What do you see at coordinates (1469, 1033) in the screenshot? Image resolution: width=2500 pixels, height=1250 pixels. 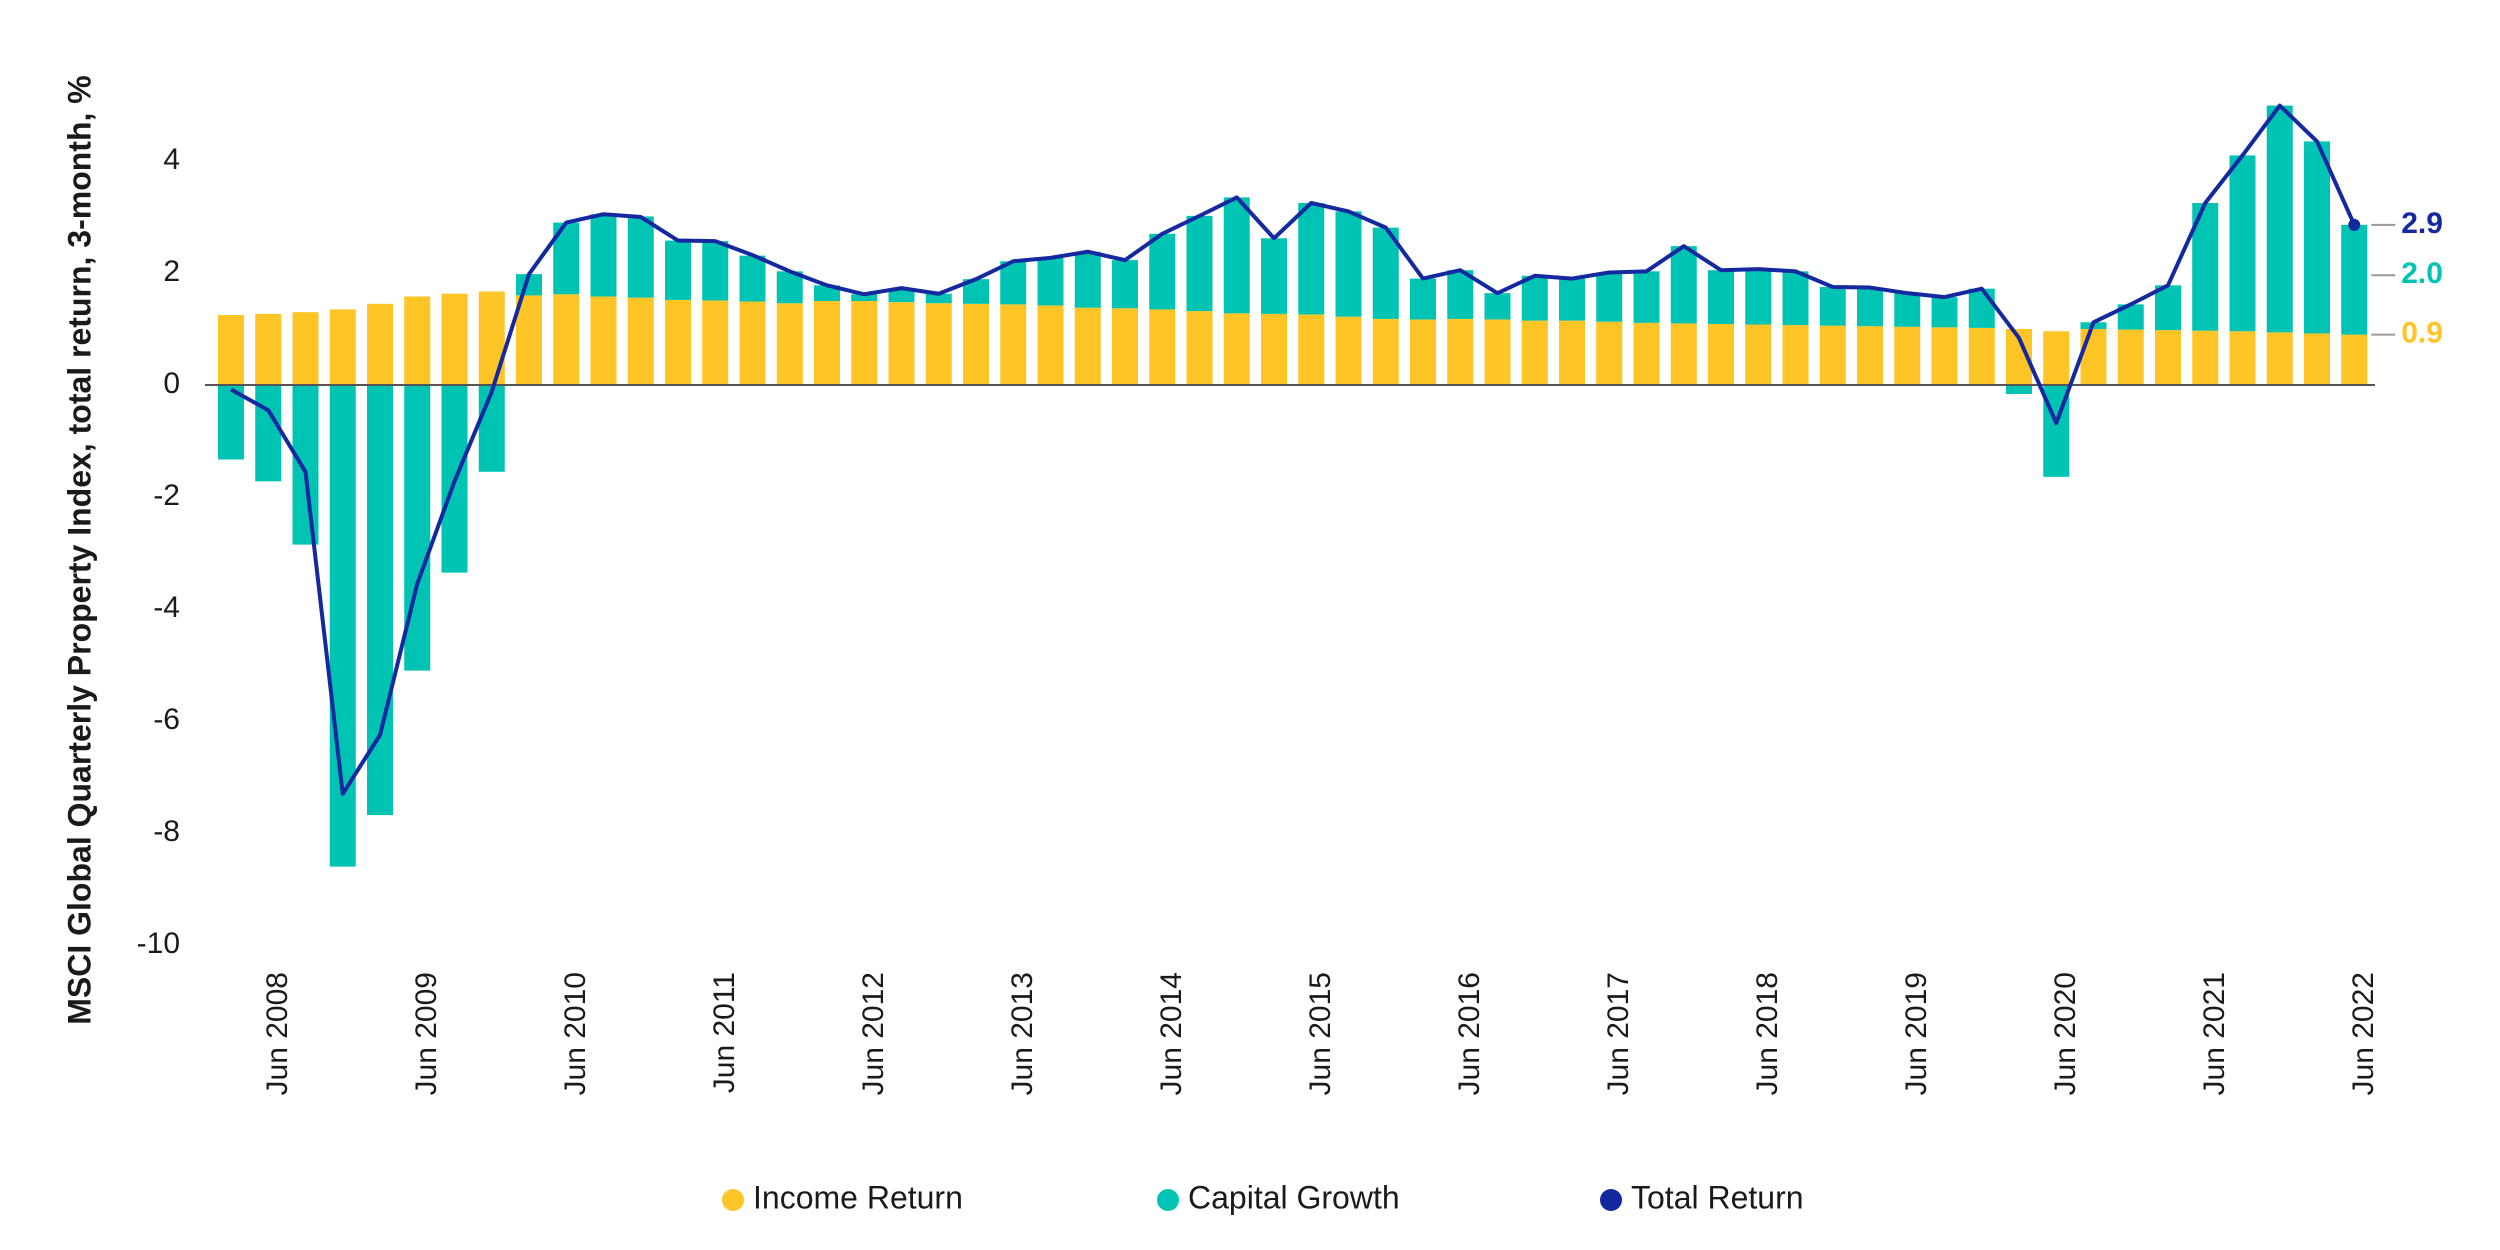 I see `x-tick-label: Jun 2016` at bounding box center [1469, 1033].